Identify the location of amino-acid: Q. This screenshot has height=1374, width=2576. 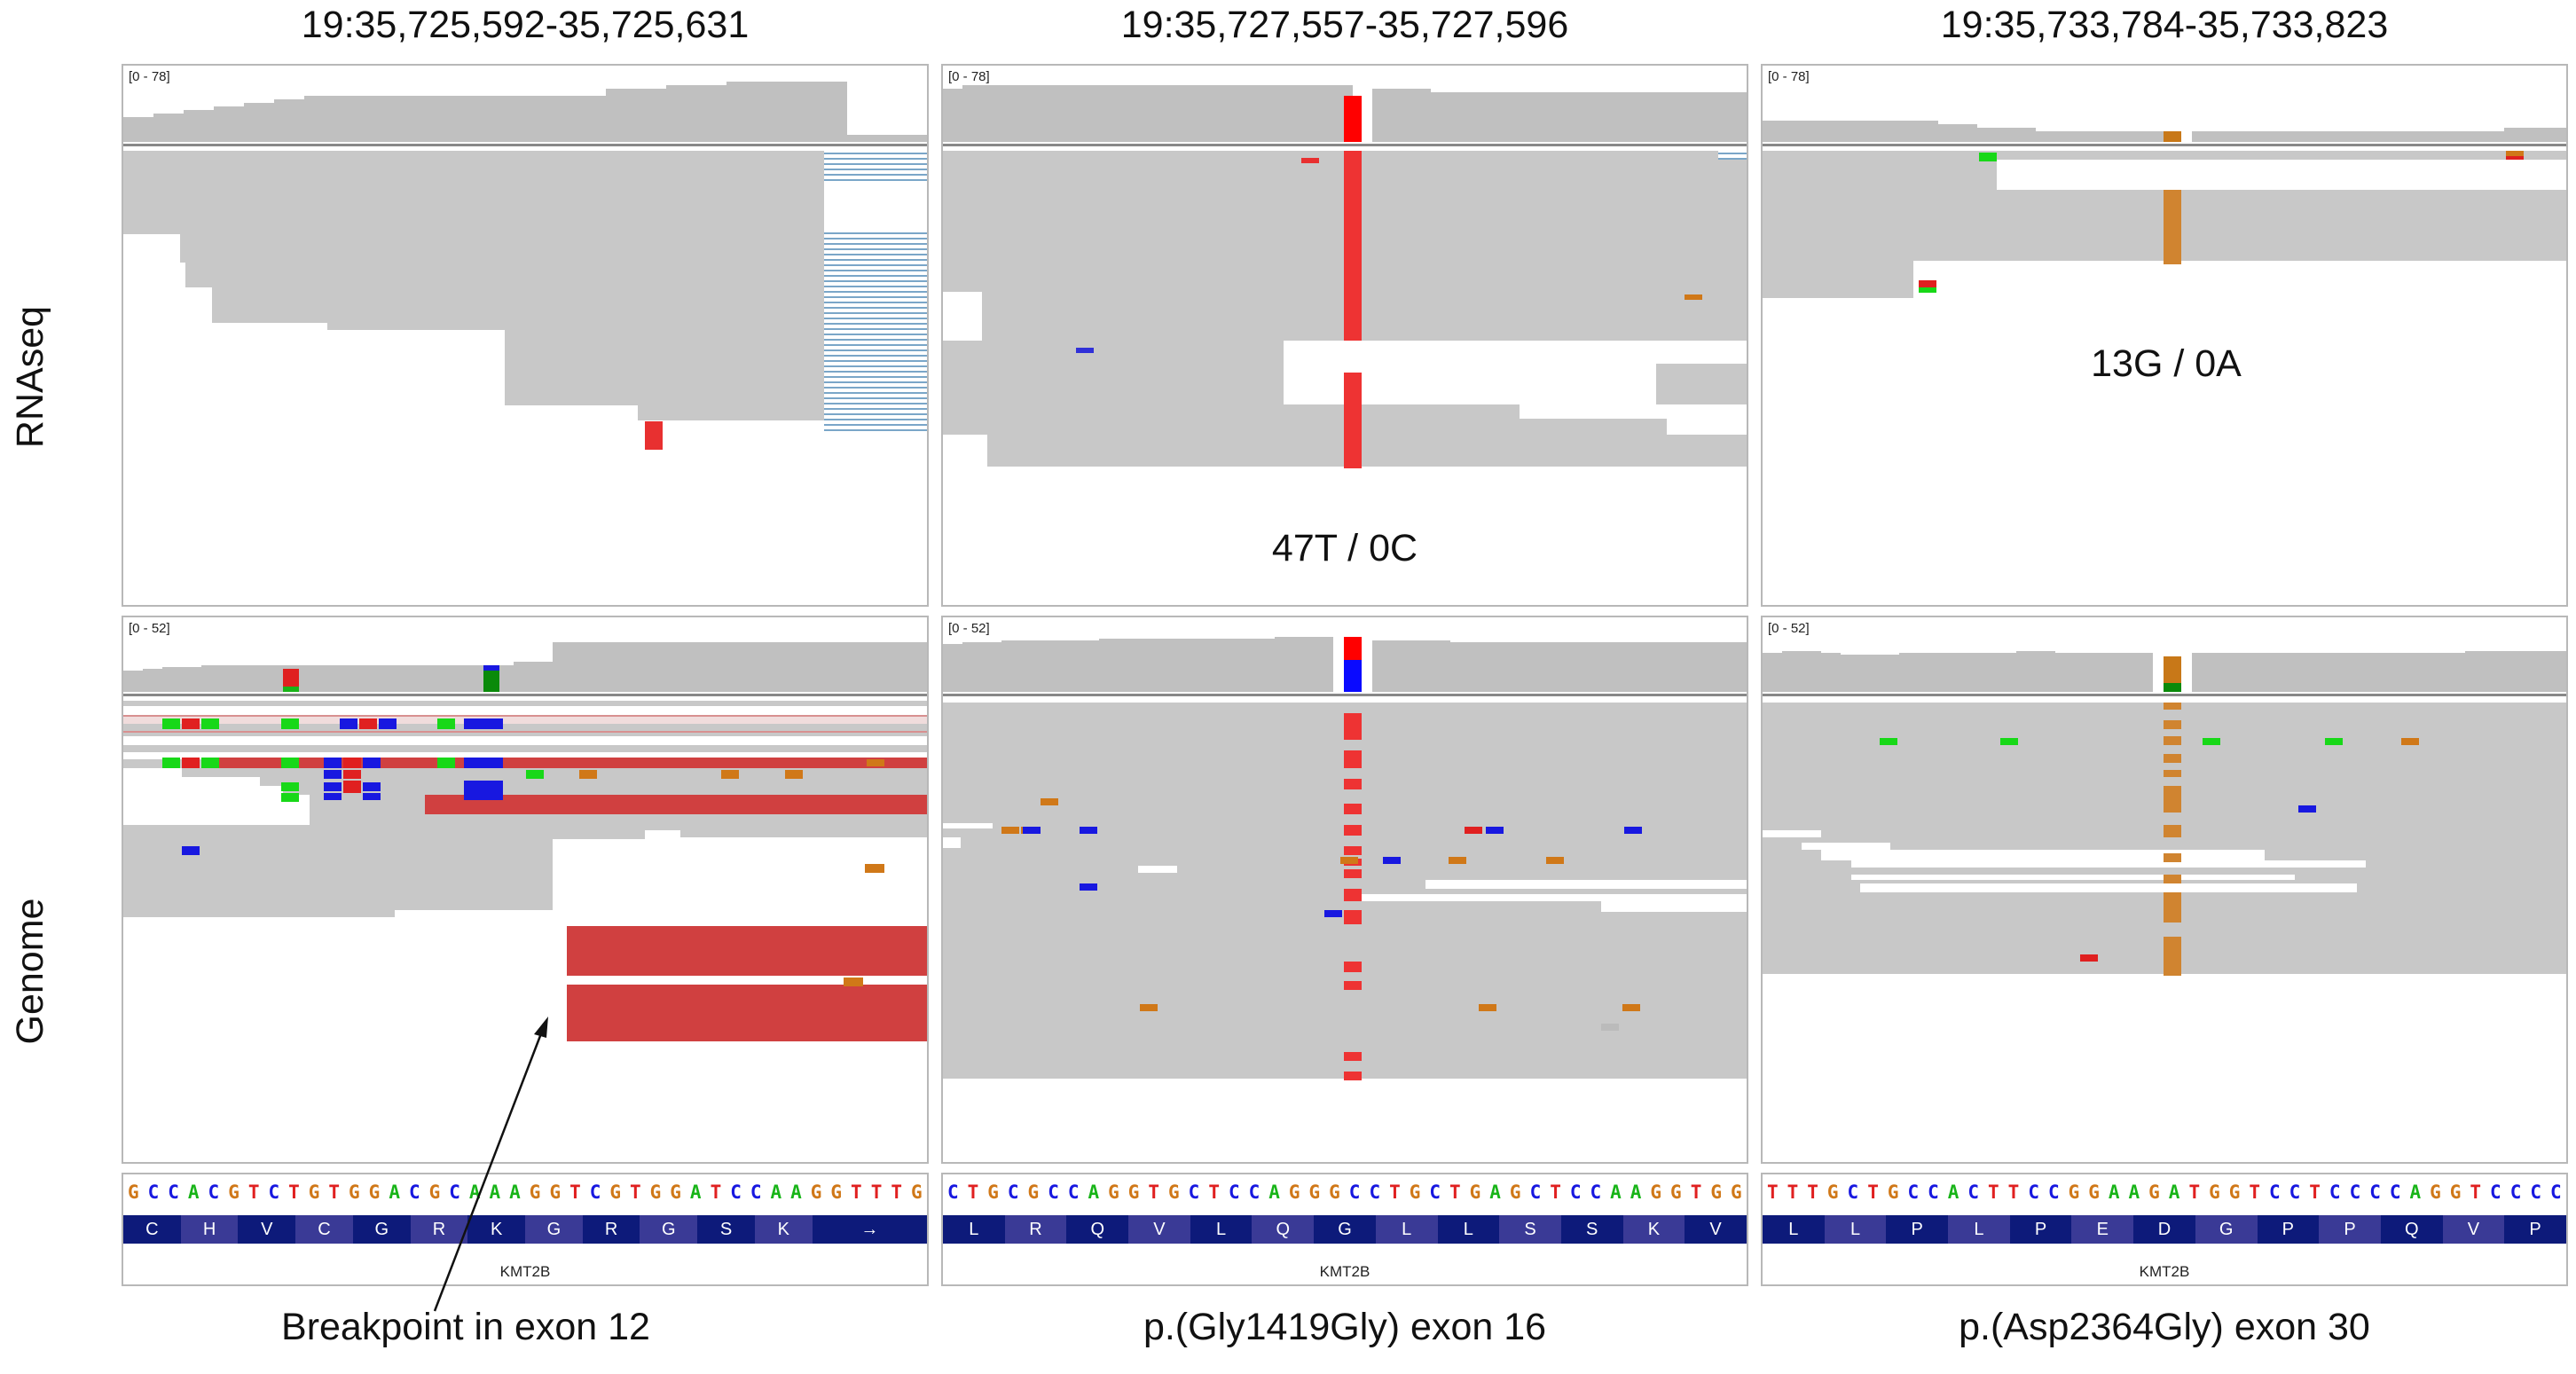
(1283, 1229).